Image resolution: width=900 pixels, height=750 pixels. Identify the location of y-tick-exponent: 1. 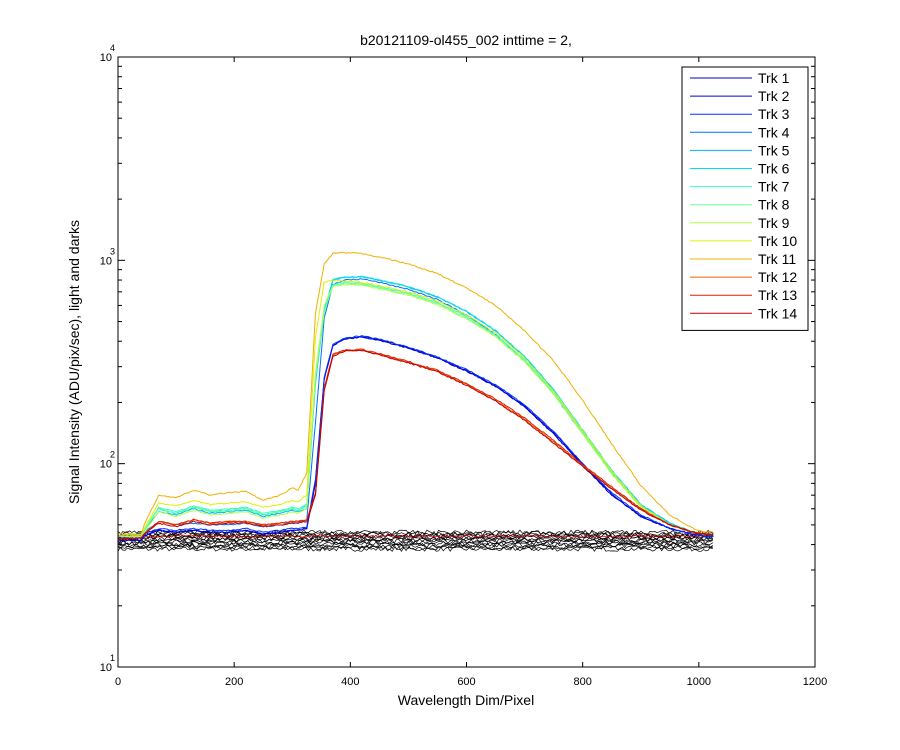
(112, 658).